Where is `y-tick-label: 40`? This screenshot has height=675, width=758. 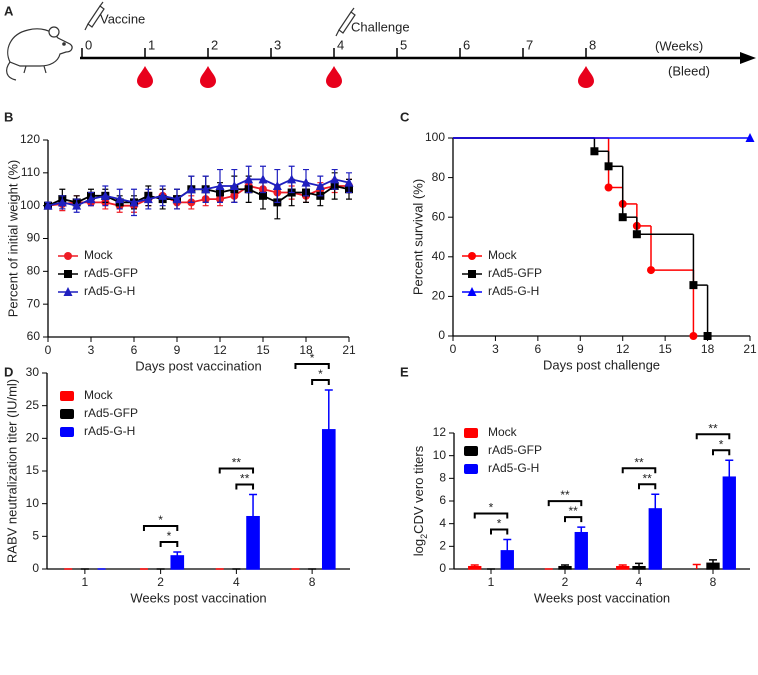
y-tick-label: 40 is located at coordinates (439, 256).